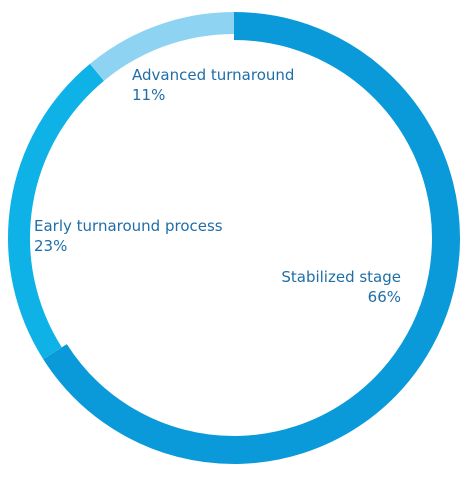 This screenshot has width=468, height=481. I want to click on label-early-turnaround: Early turnaround process 23%, so click(128, 236).